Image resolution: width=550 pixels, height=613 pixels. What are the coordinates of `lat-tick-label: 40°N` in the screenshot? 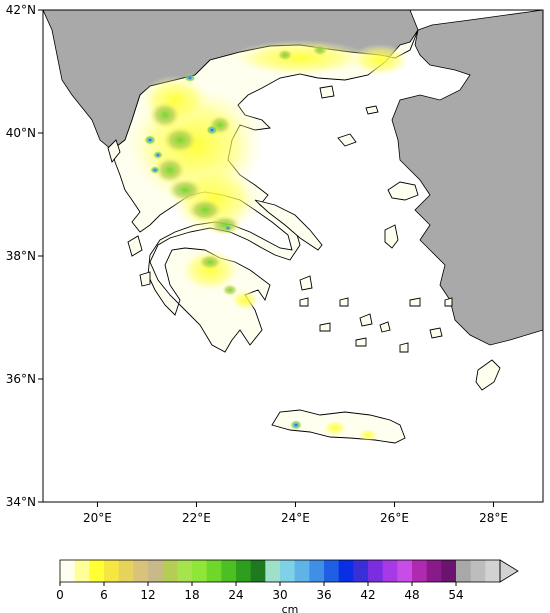 It's located at (21, 133).